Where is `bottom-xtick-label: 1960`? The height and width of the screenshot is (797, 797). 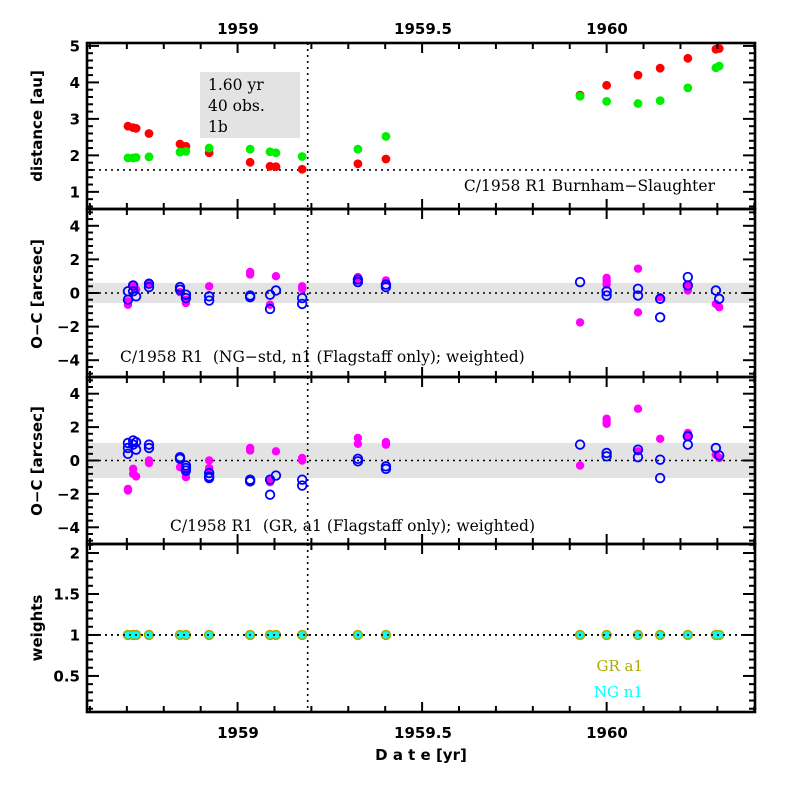 bottom-xtick-label: 1960 is located at coordinates (607, 733).